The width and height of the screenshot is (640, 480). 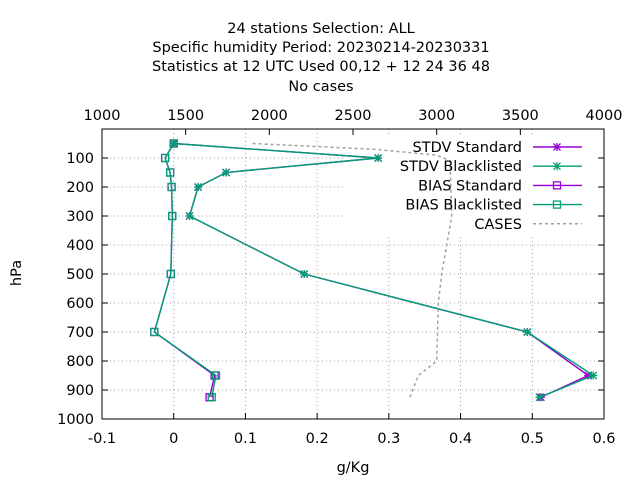 I want to click on series-bias-standard, so click(x=184, y=270).